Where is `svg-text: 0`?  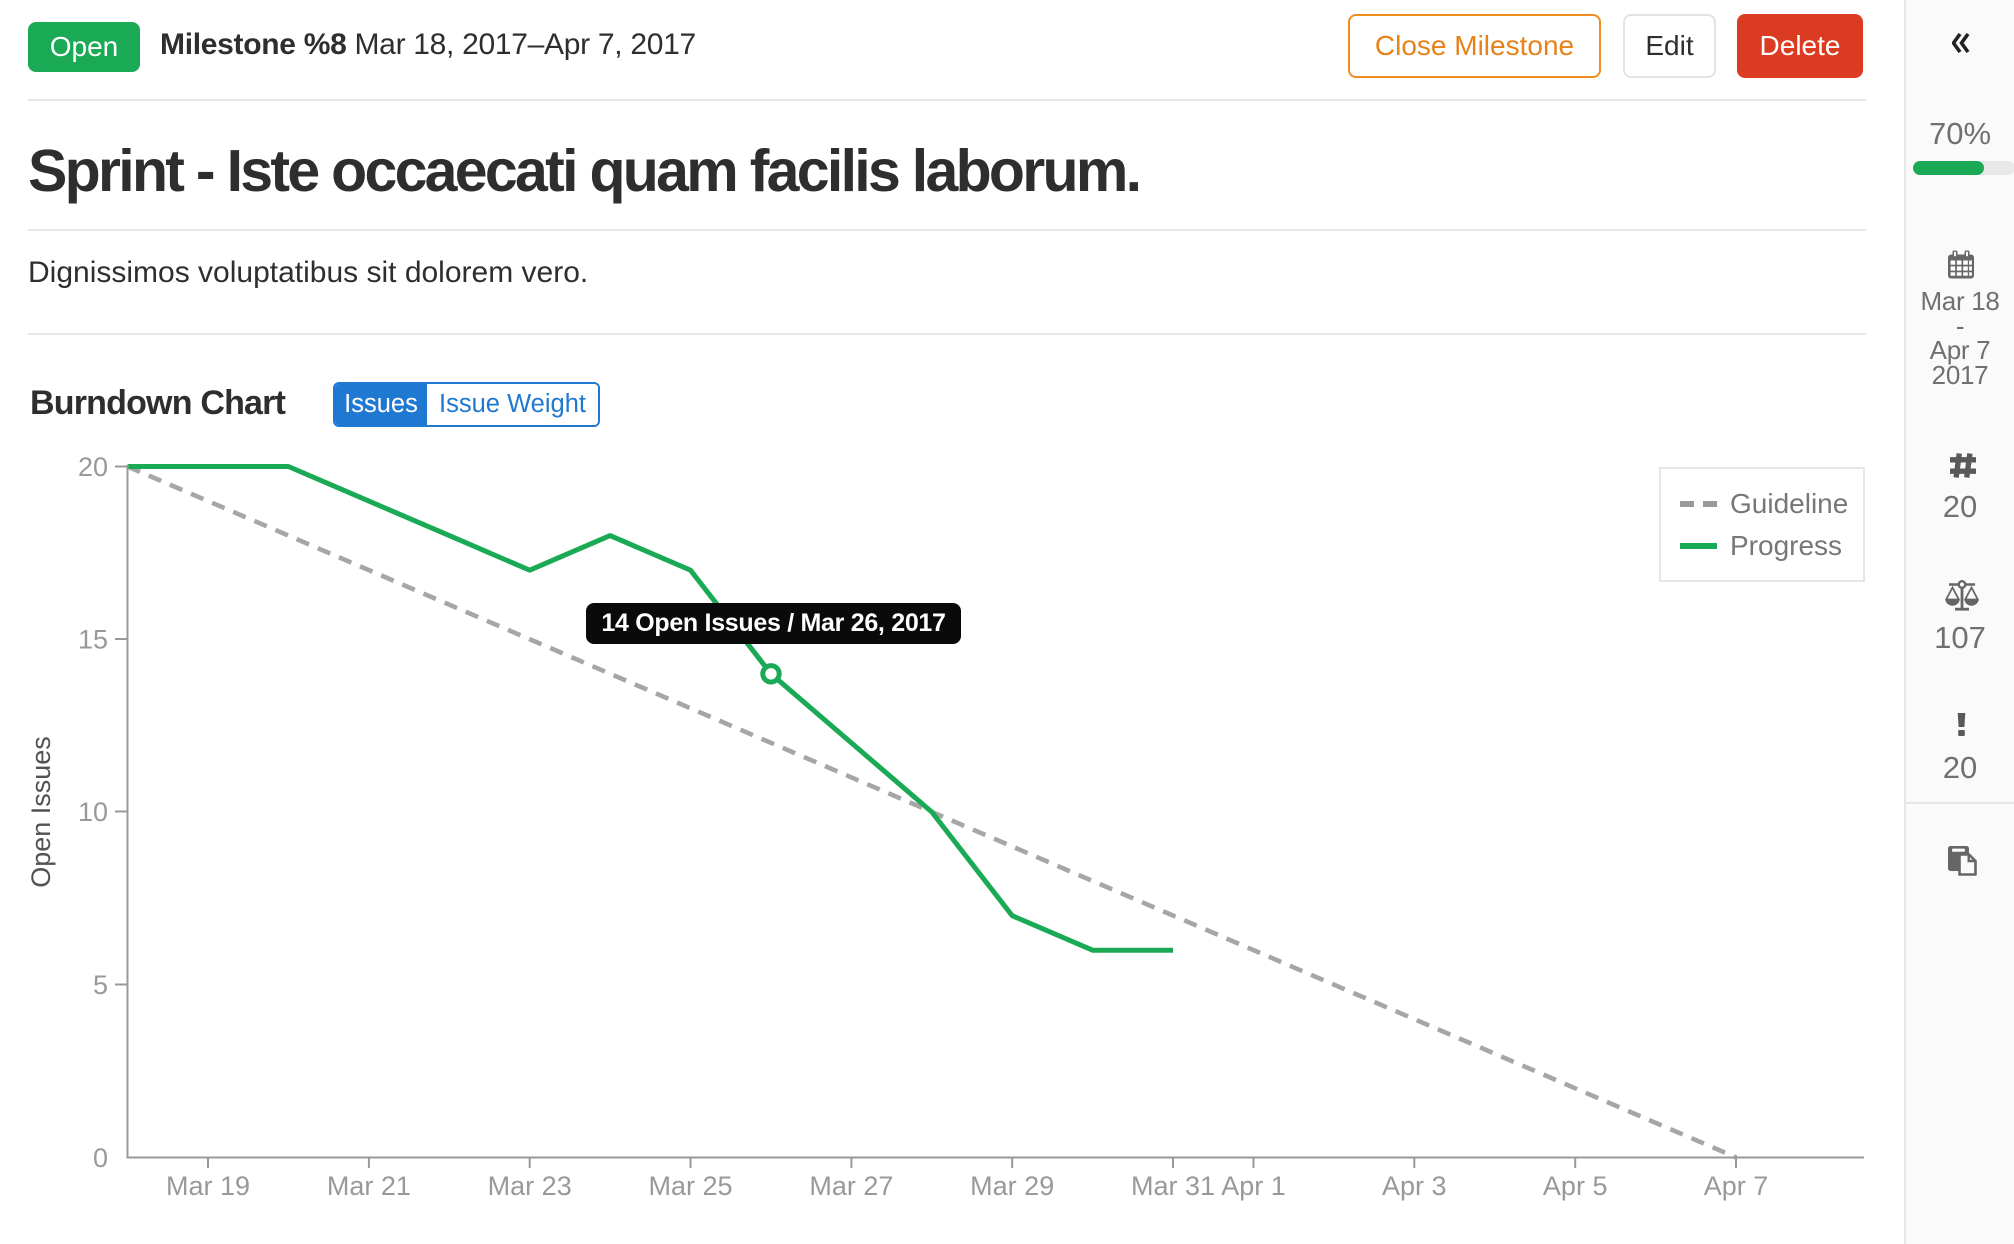 svg-text: 0 is located at coordinates (100, 1158).